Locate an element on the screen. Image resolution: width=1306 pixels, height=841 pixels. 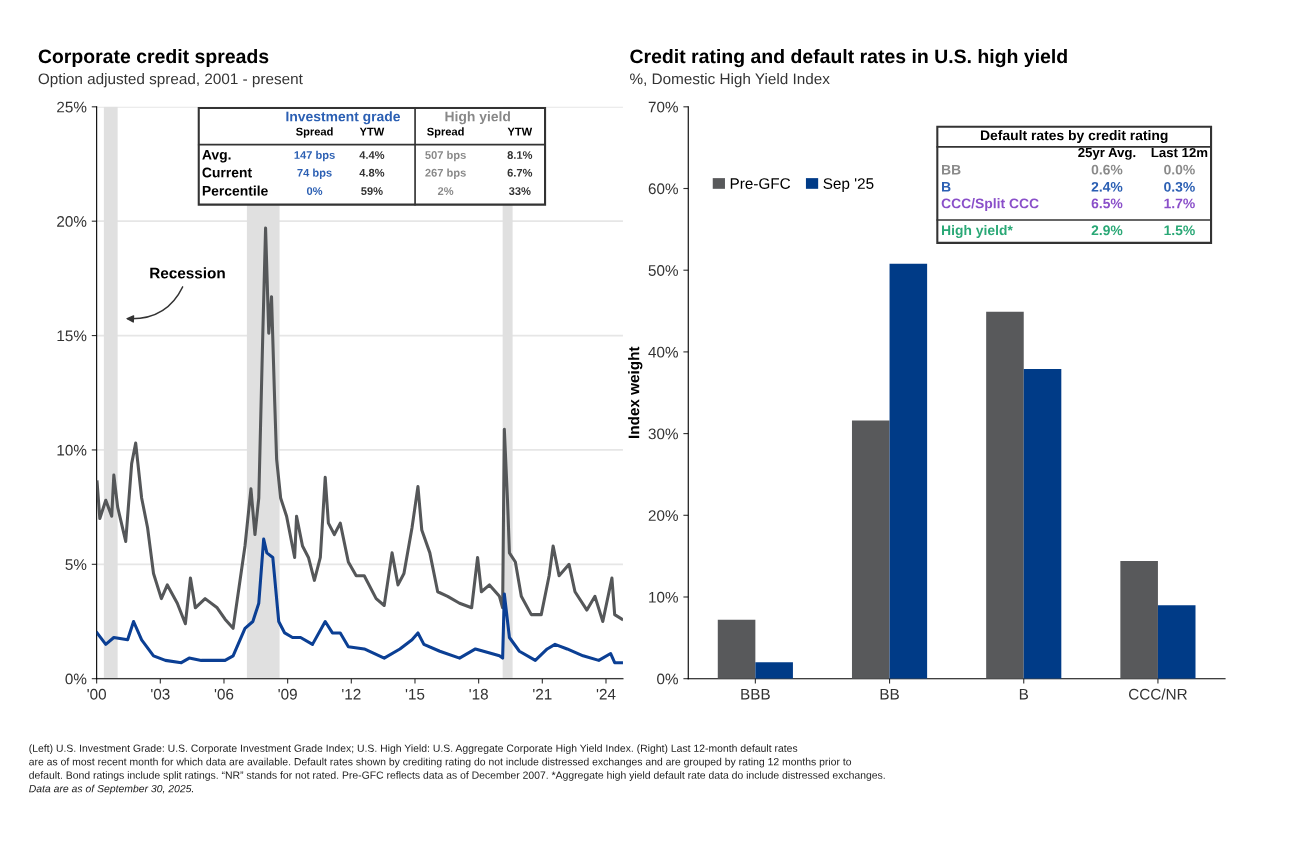
legend-label: Pre-GFC is located at coordinates (760, 183).